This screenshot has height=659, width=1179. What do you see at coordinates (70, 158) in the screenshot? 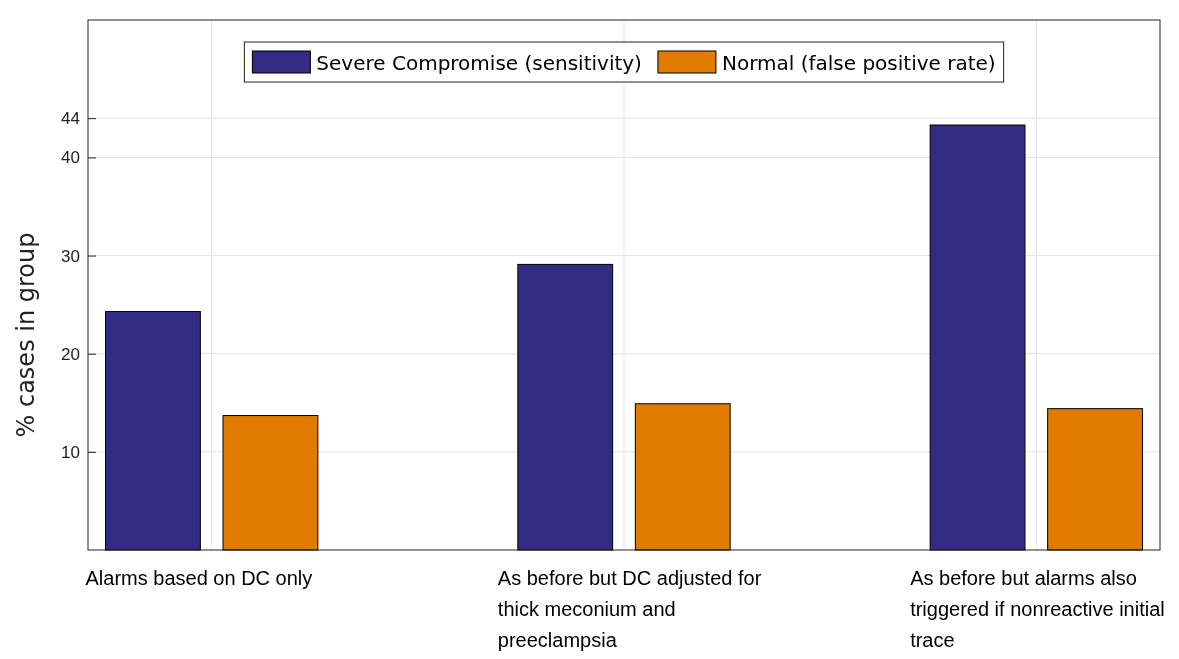
I see `y-tick-label: 40` at bounding box center [70, 158].